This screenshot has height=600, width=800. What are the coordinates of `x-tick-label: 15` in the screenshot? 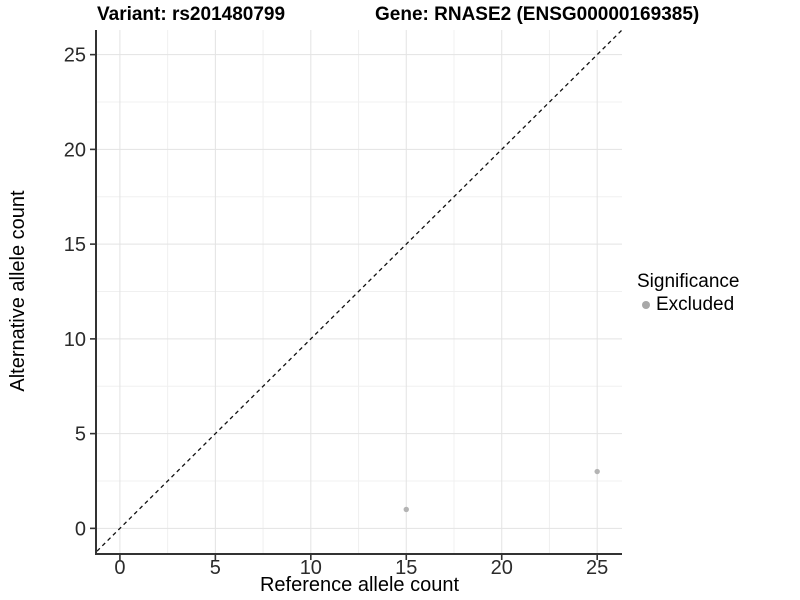 It's located at (406, 568).